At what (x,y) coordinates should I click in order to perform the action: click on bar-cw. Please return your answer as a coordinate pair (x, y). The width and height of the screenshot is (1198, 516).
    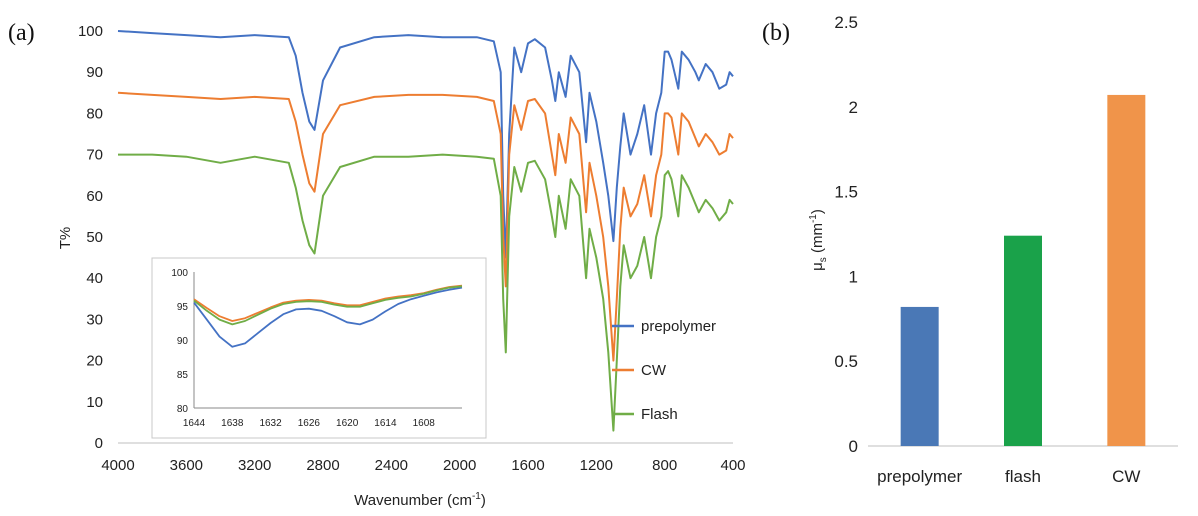
    Looking at the image, I should click on (1126, 270).